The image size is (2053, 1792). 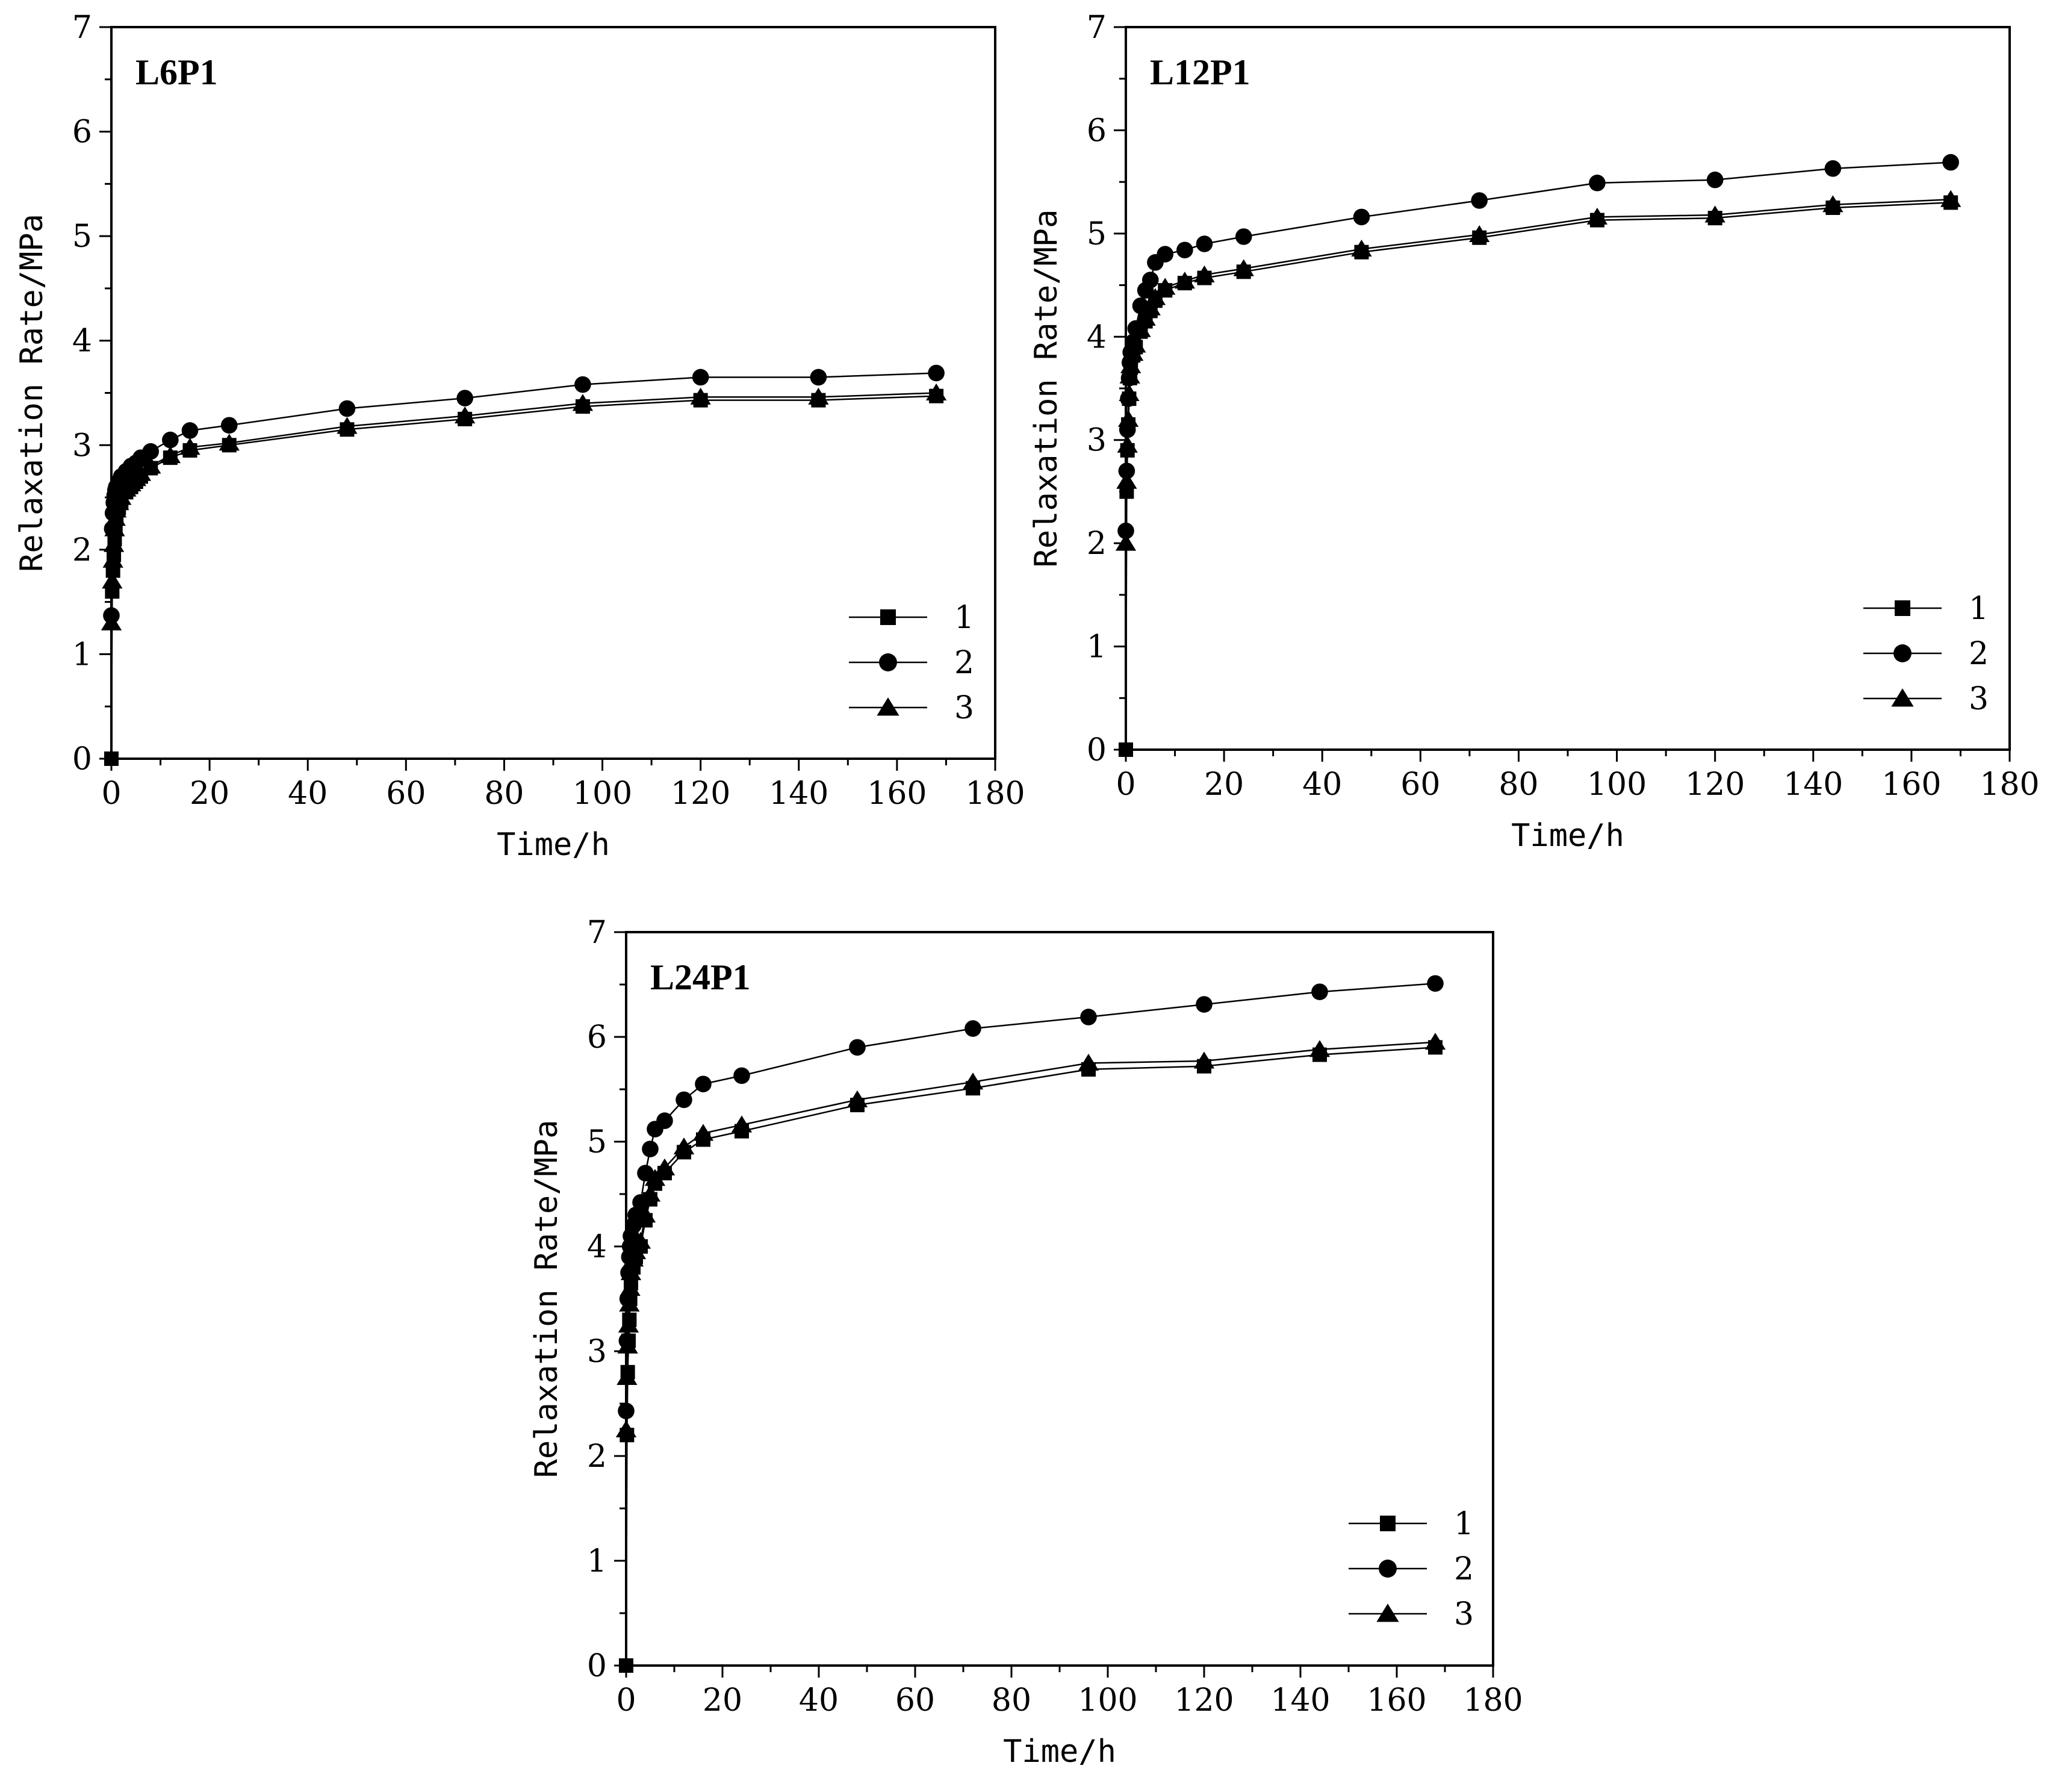 What do you see at coordinates (1411, 1614) in the screenshot?
I see `legend-item-3: 3` at bounding box center [1411, 1614].